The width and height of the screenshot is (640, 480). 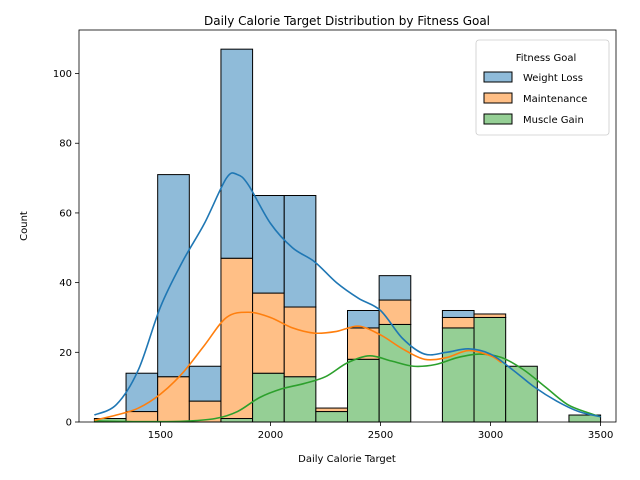 What do you see at coordinates (65, 213) in the screenshot?
I see `y-tick-label: 60` at bounding box center [65, 213].